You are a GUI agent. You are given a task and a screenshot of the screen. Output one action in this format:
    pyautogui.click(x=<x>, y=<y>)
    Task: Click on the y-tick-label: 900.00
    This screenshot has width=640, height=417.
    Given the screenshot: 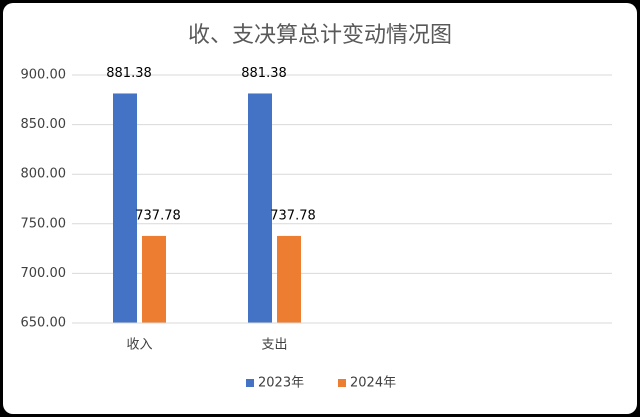 What is the action you would take?
    pyautogui.click(x=44, y=75)
    